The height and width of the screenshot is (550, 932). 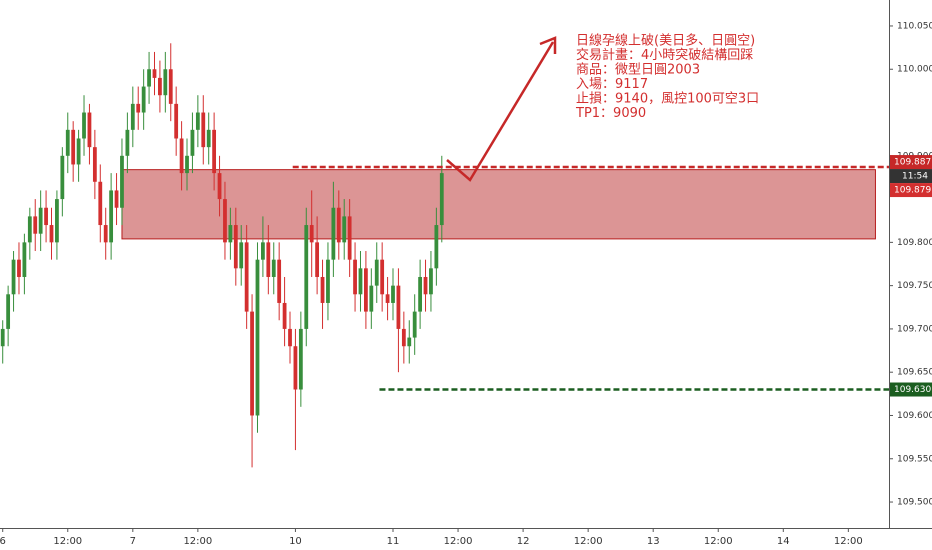 What do you see at coordinates (914, 373) in the screenshot?
I see `y-tick-label: 109.650` at bounding box center [914, 373].